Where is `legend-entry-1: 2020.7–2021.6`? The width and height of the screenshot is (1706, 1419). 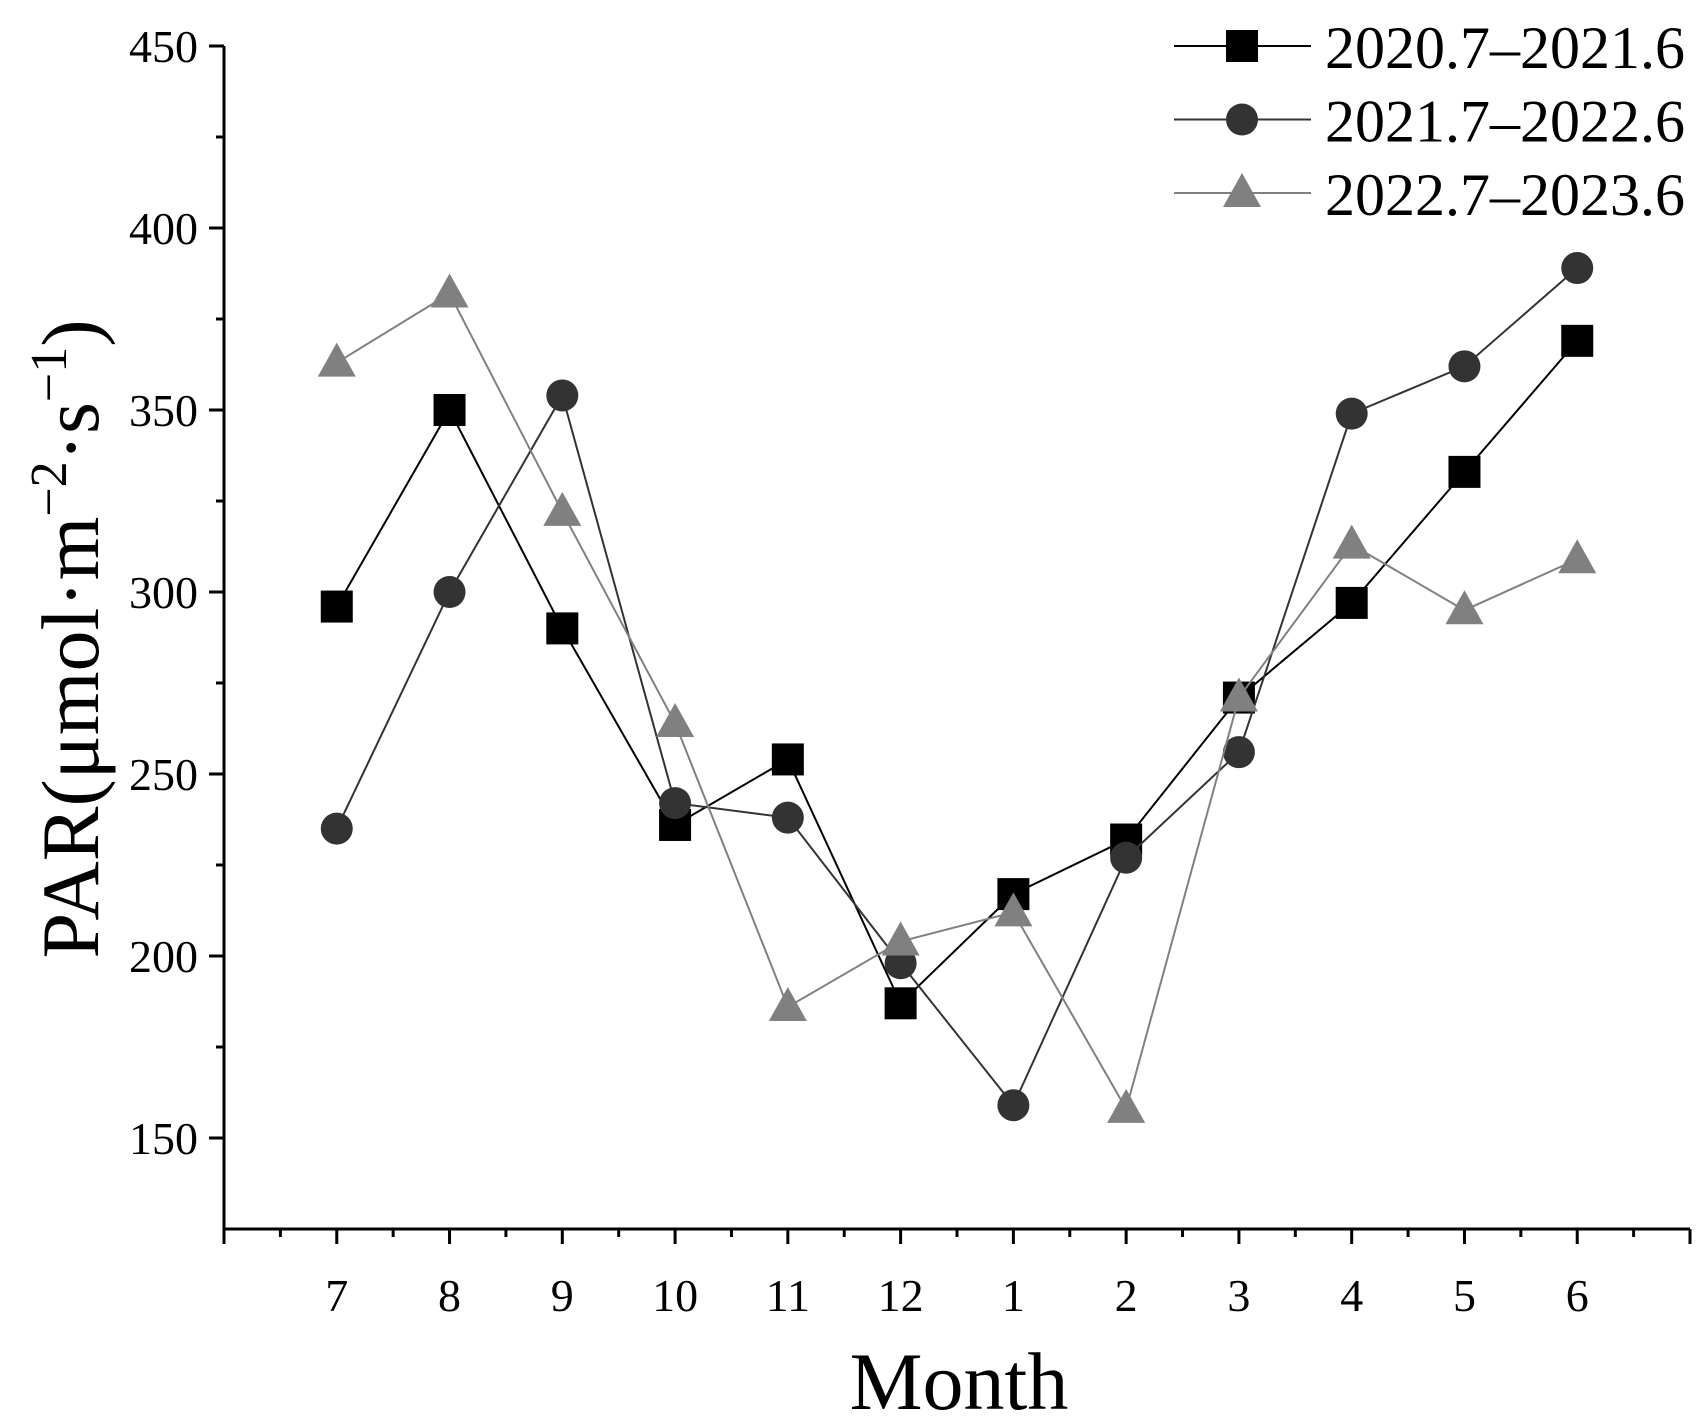
legend-entry-1: 2020.7–2021.6 is located at coordinates (1429, 48).